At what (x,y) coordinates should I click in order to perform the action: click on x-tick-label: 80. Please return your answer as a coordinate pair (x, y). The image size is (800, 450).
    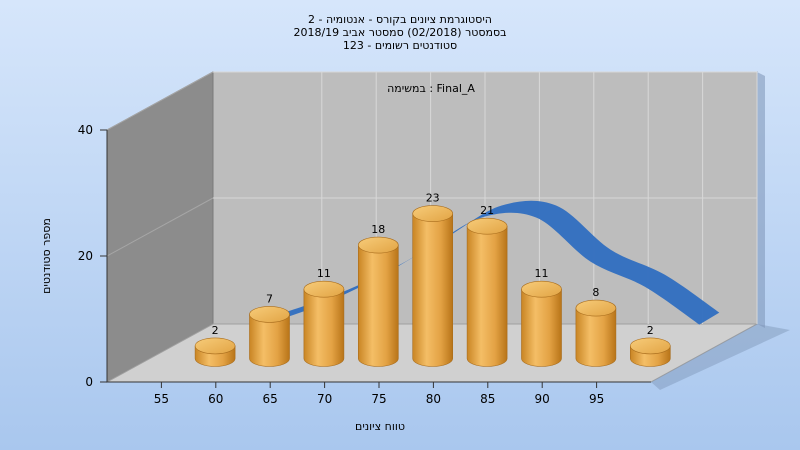
    Looking at the image, I should click on (433, 399).